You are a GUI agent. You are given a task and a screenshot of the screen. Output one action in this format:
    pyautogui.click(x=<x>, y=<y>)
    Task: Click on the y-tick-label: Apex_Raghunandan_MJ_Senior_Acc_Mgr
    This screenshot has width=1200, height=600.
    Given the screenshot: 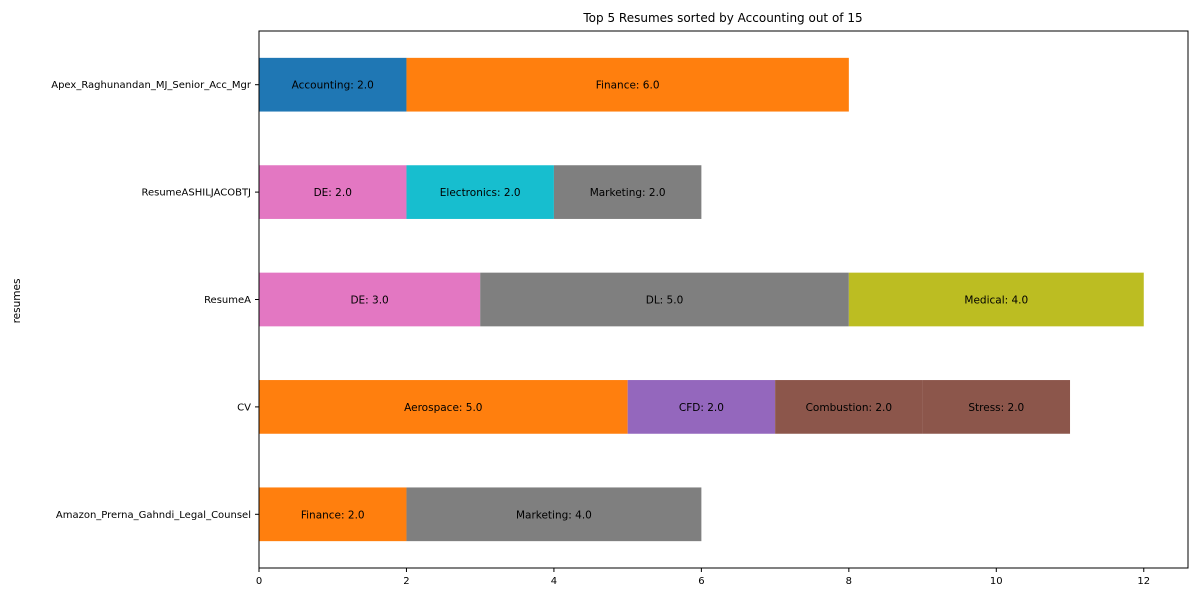 What is the action you would take?
    pyautogui.click(x=151, y=85)
    